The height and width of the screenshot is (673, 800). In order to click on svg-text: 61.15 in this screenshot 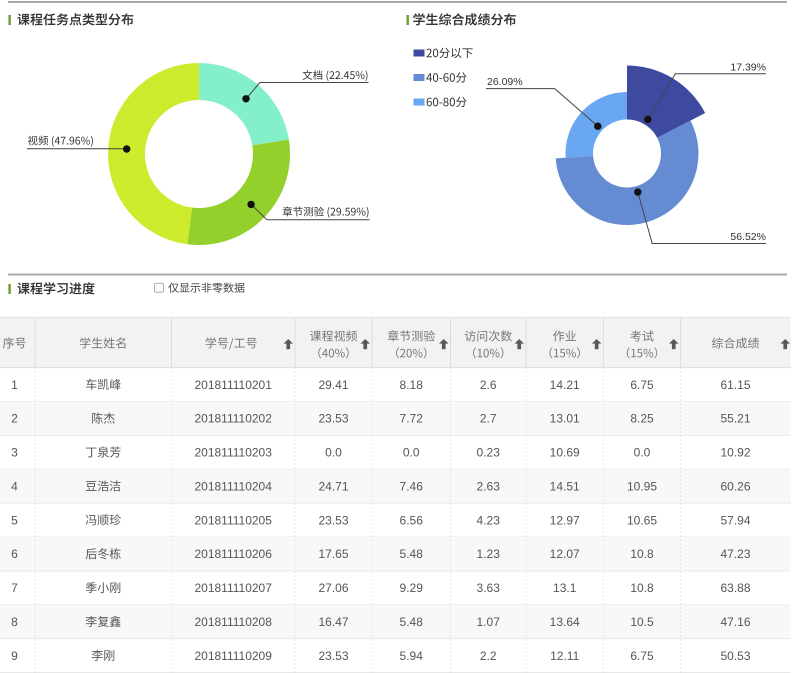, I will do `click(735, 385)`.